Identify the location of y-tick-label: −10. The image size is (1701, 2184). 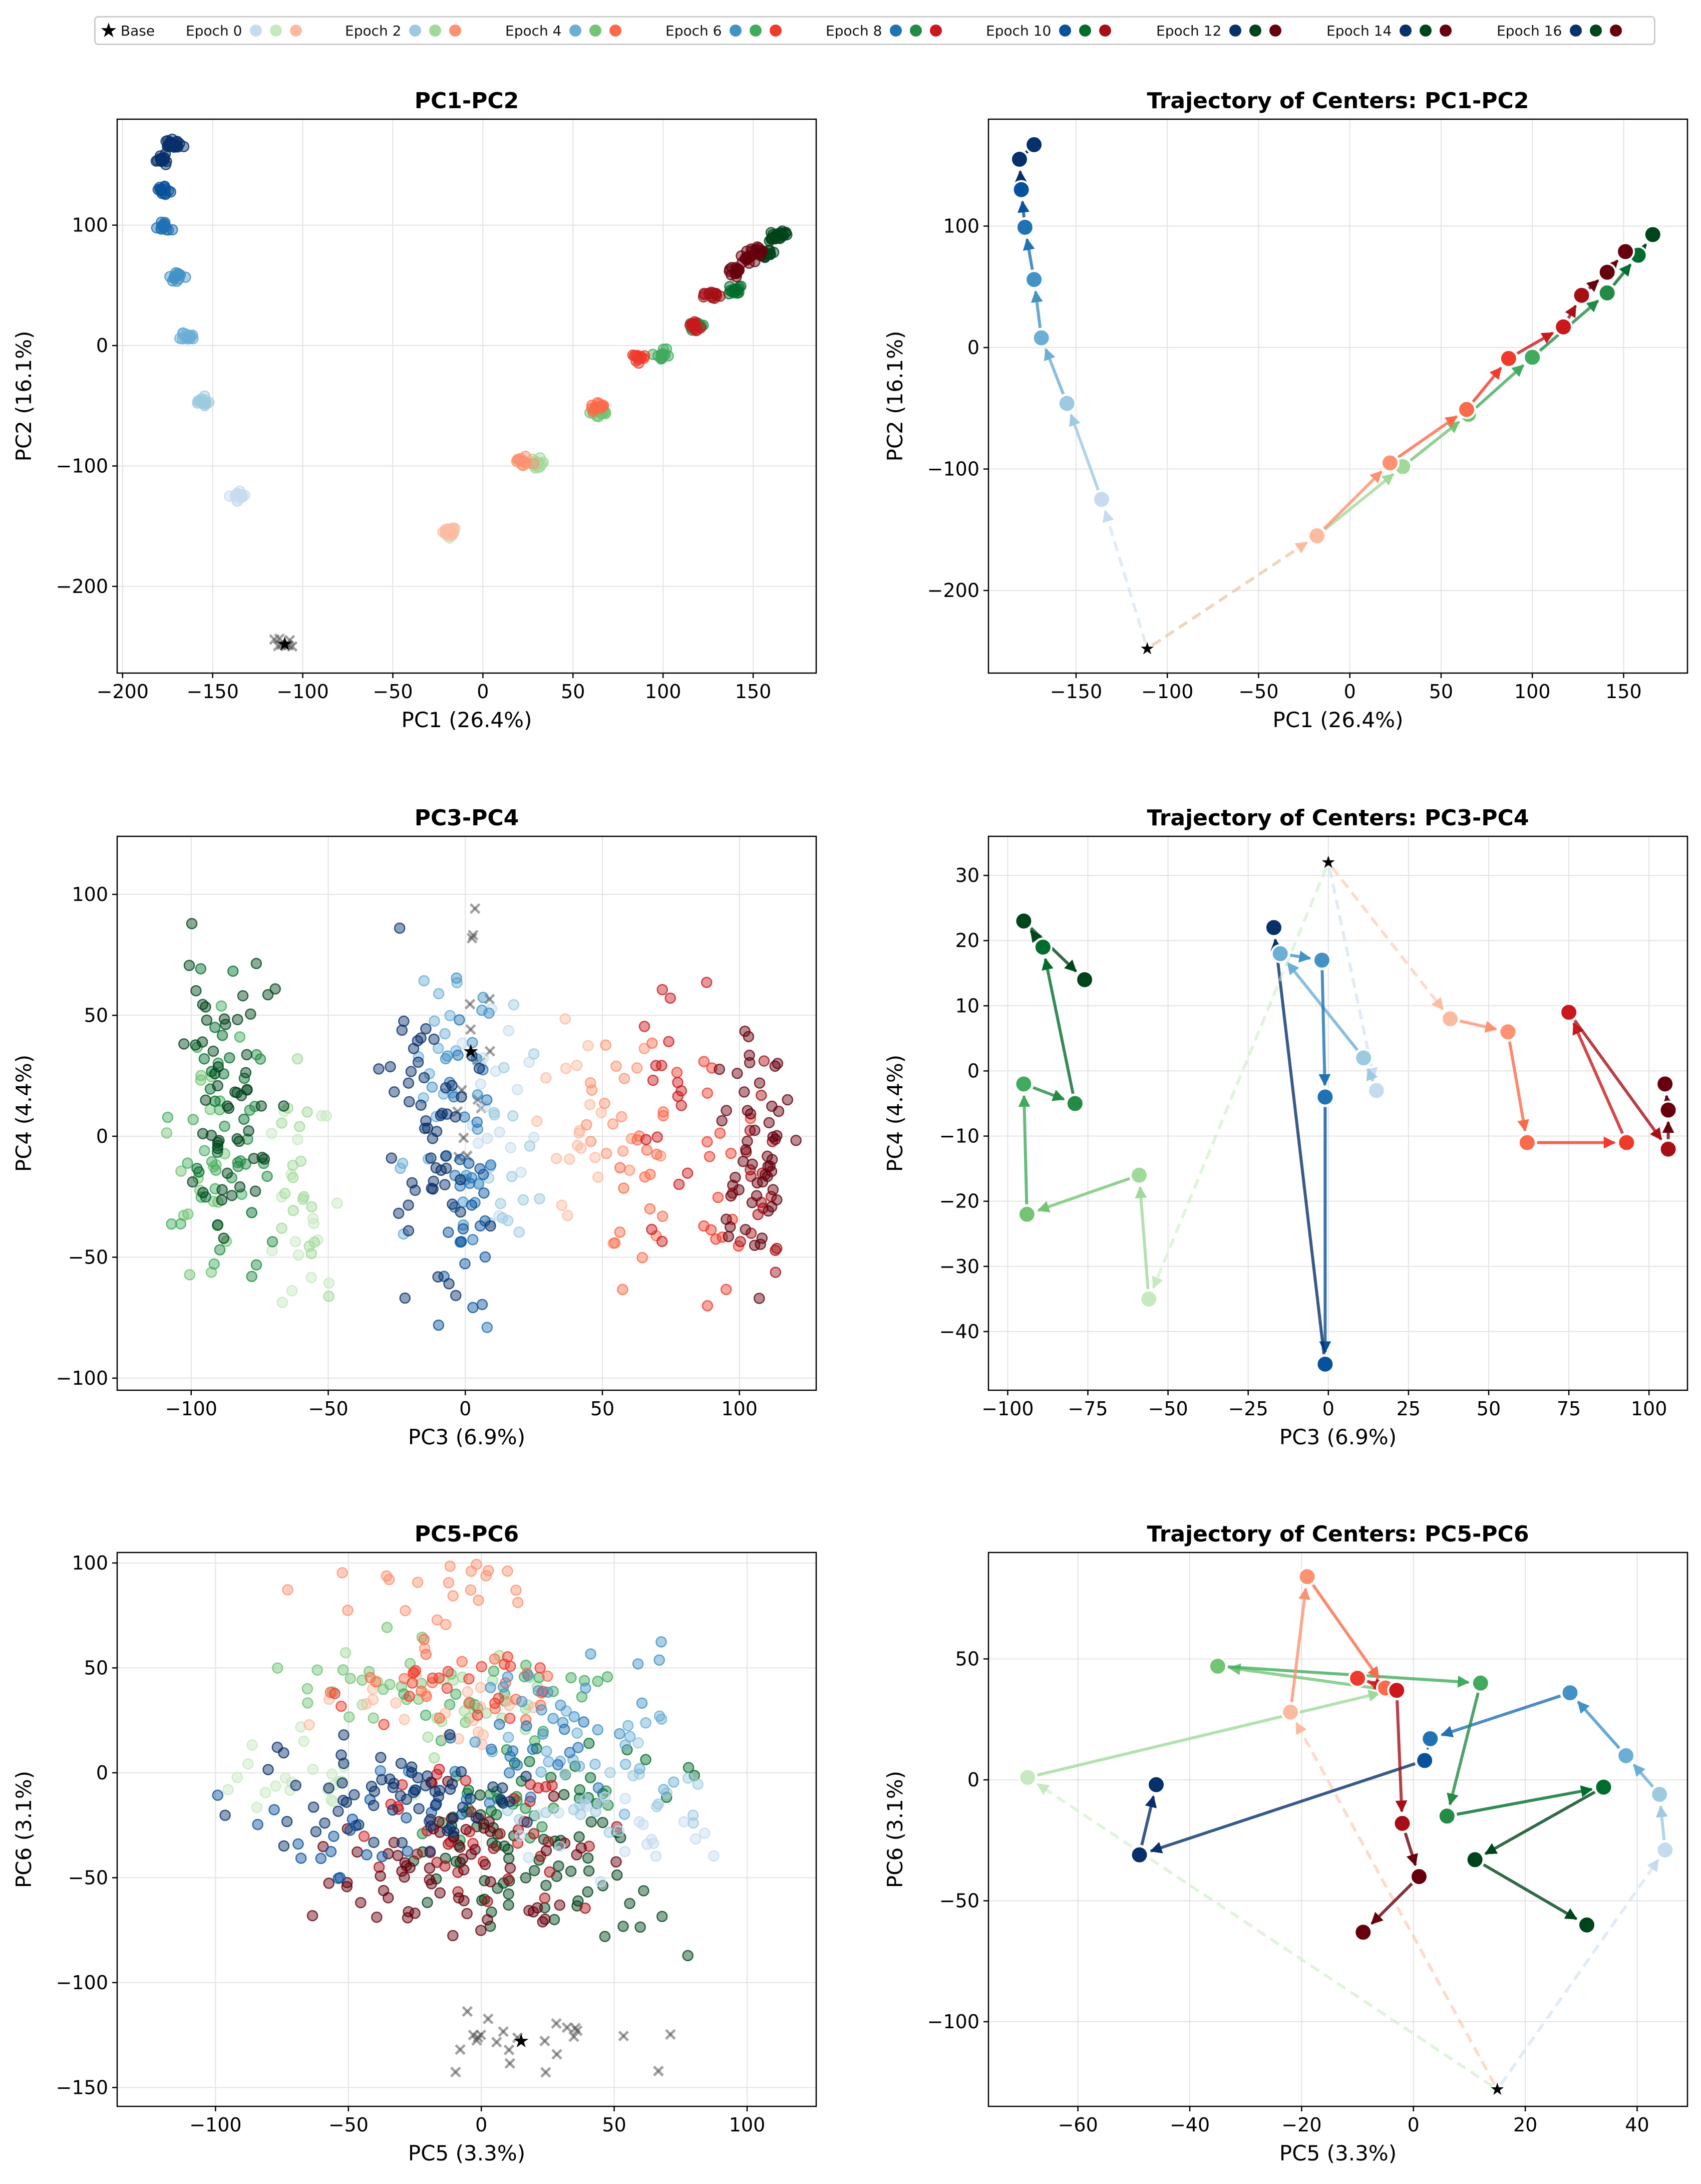
(959, 1136).